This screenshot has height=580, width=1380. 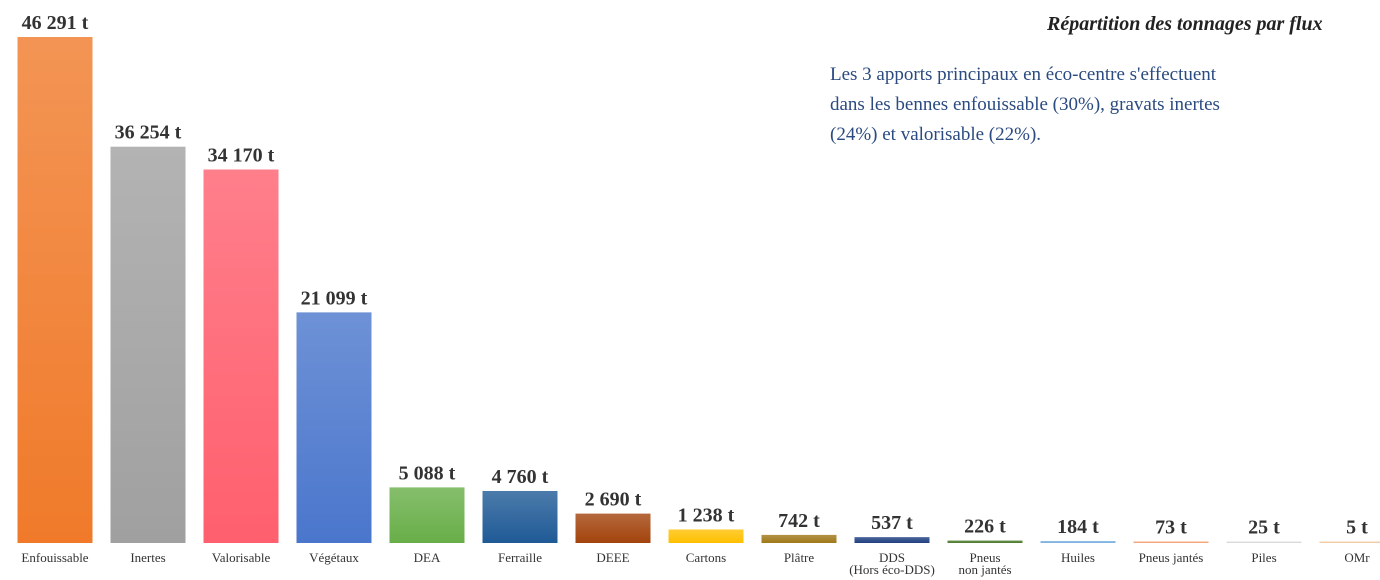 What do you see at coordinates (148, 133) in the screenshot?
I see `data-label: 36 254 t` at bounding box center [148, 133].